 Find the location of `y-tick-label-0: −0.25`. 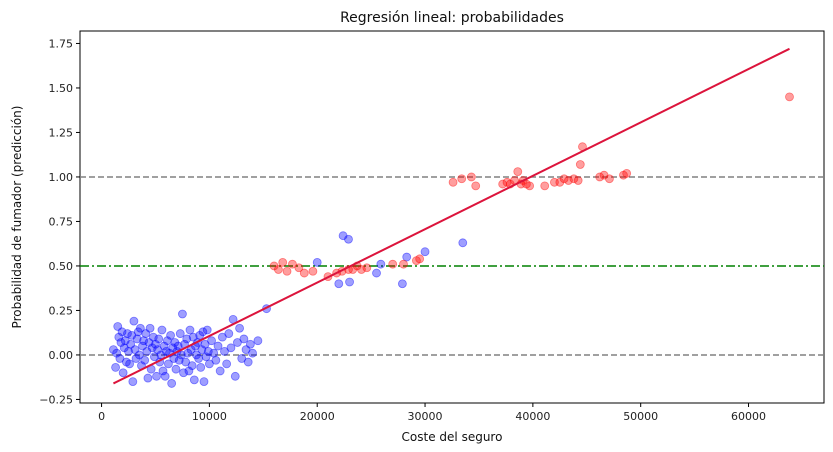

y-tick-label-0: −0.25 is located at coordinates (56, 399).